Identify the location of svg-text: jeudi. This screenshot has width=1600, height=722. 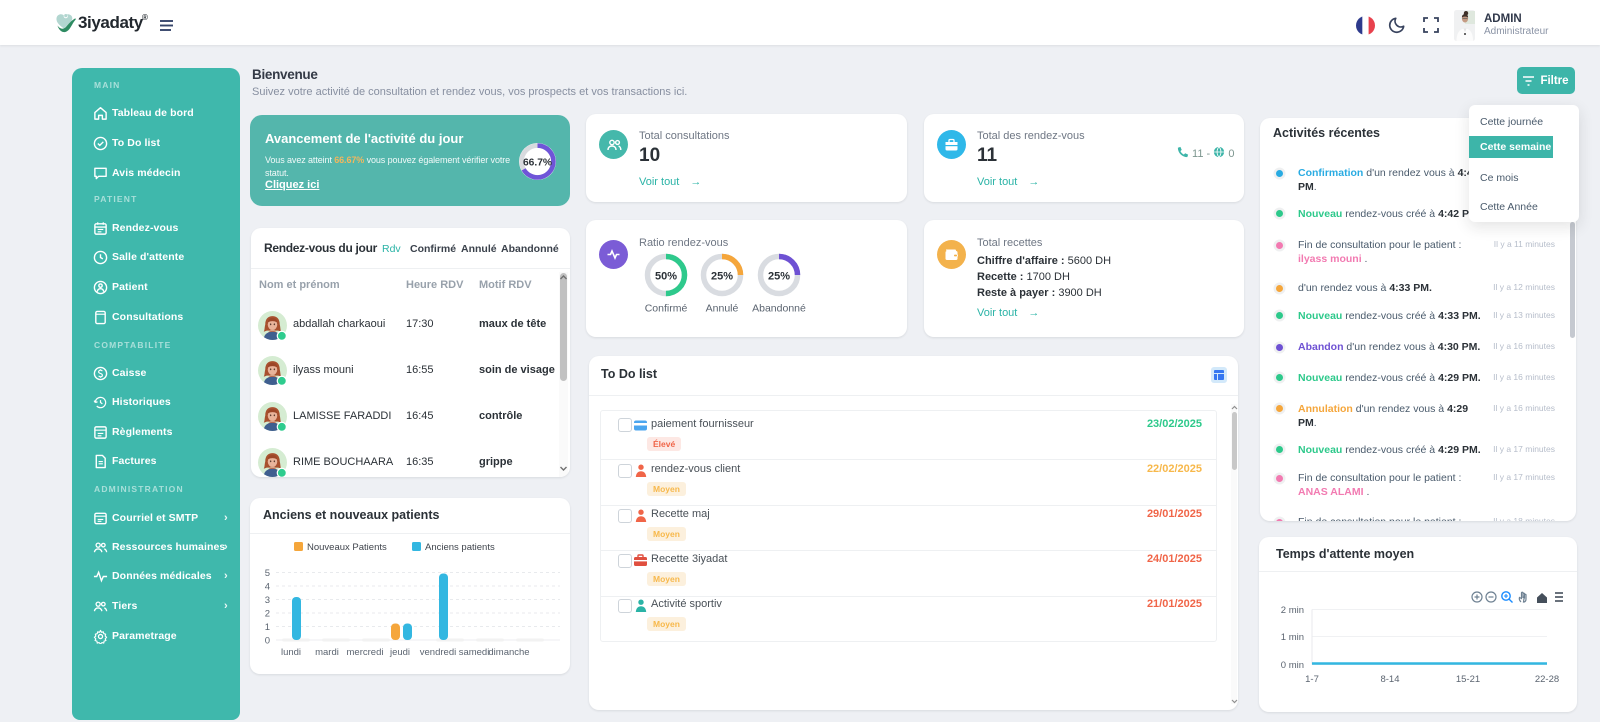
(399, 652).